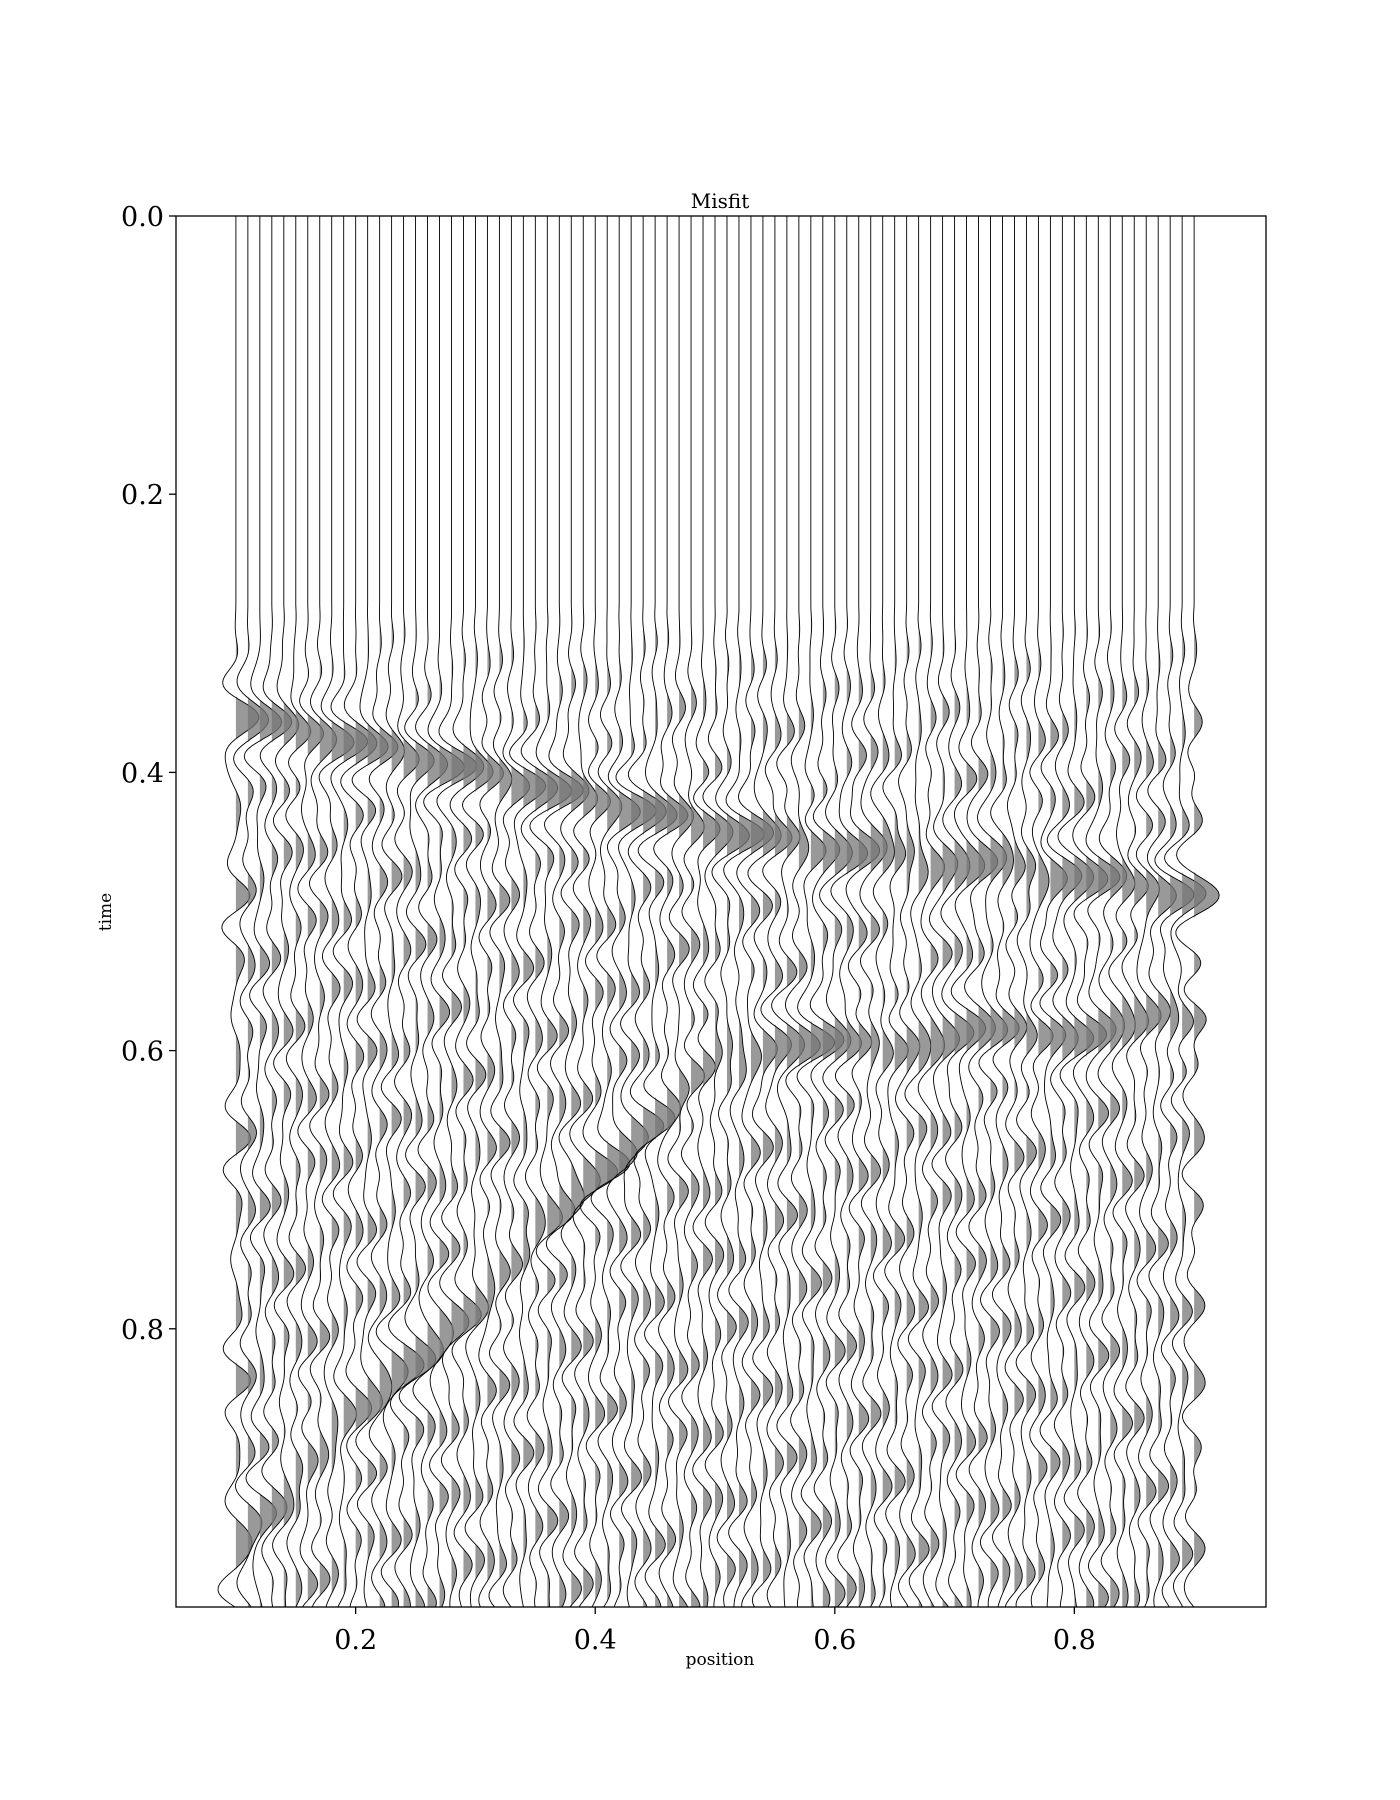  What do you see at coordinates (1074, 1640) in the screenshot?
I see `x-tick-label: 0.8` at bounding box center [1074, 1640].